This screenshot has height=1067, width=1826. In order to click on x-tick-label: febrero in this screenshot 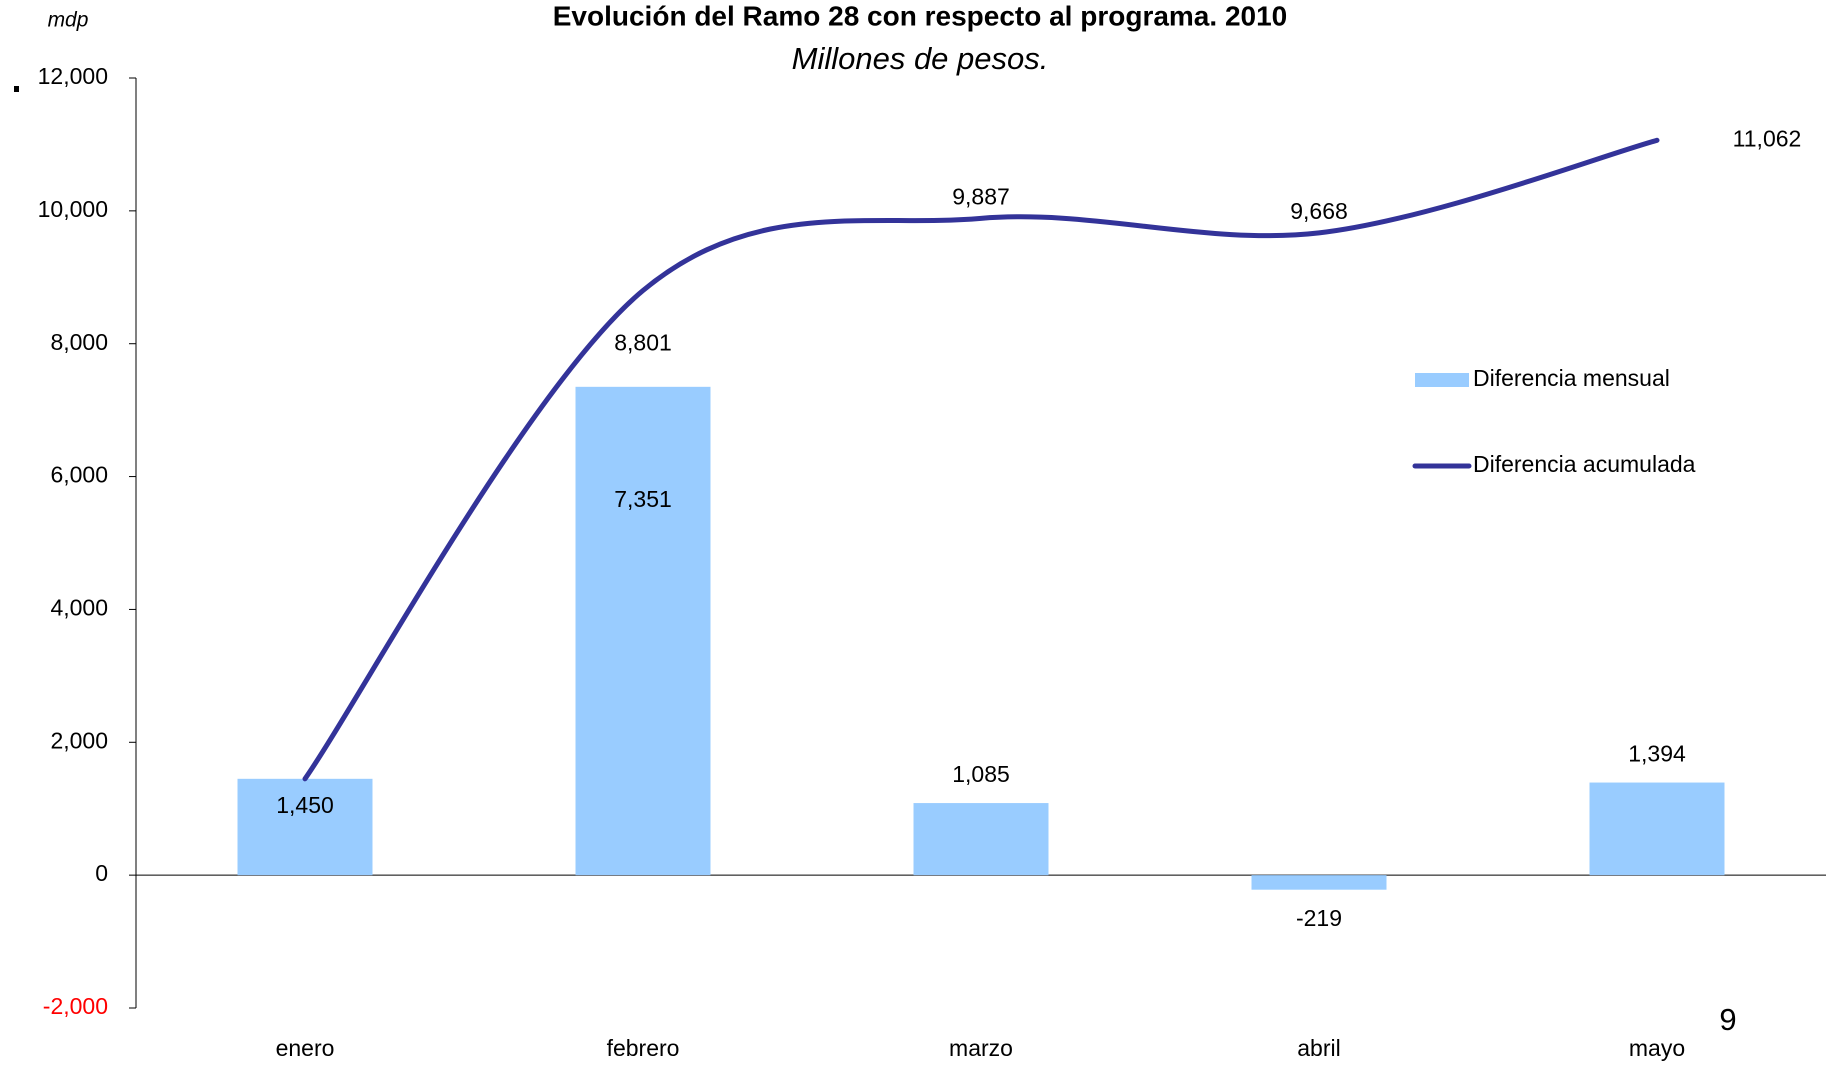, I will do `click(643, 1048)`.